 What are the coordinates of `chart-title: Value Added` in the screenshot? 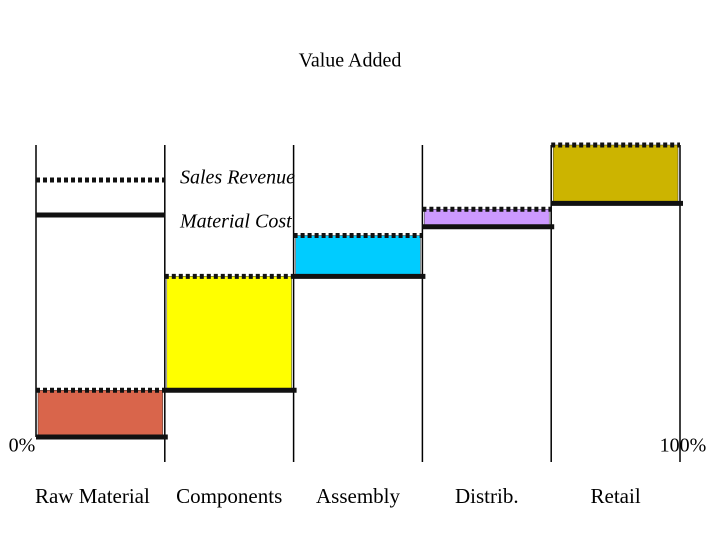 It's located at (350, 61).